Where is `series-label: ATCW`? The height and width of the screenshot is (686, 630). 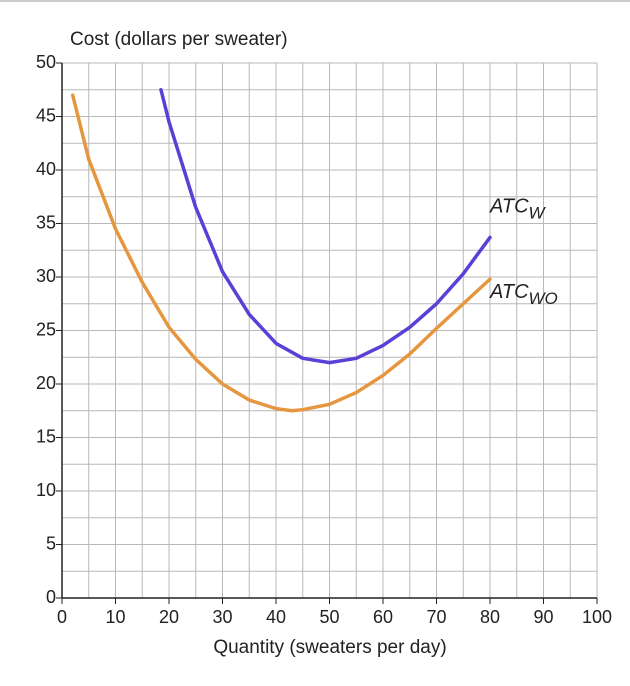 series-label: ATCW is located at coordinates (518, 209).